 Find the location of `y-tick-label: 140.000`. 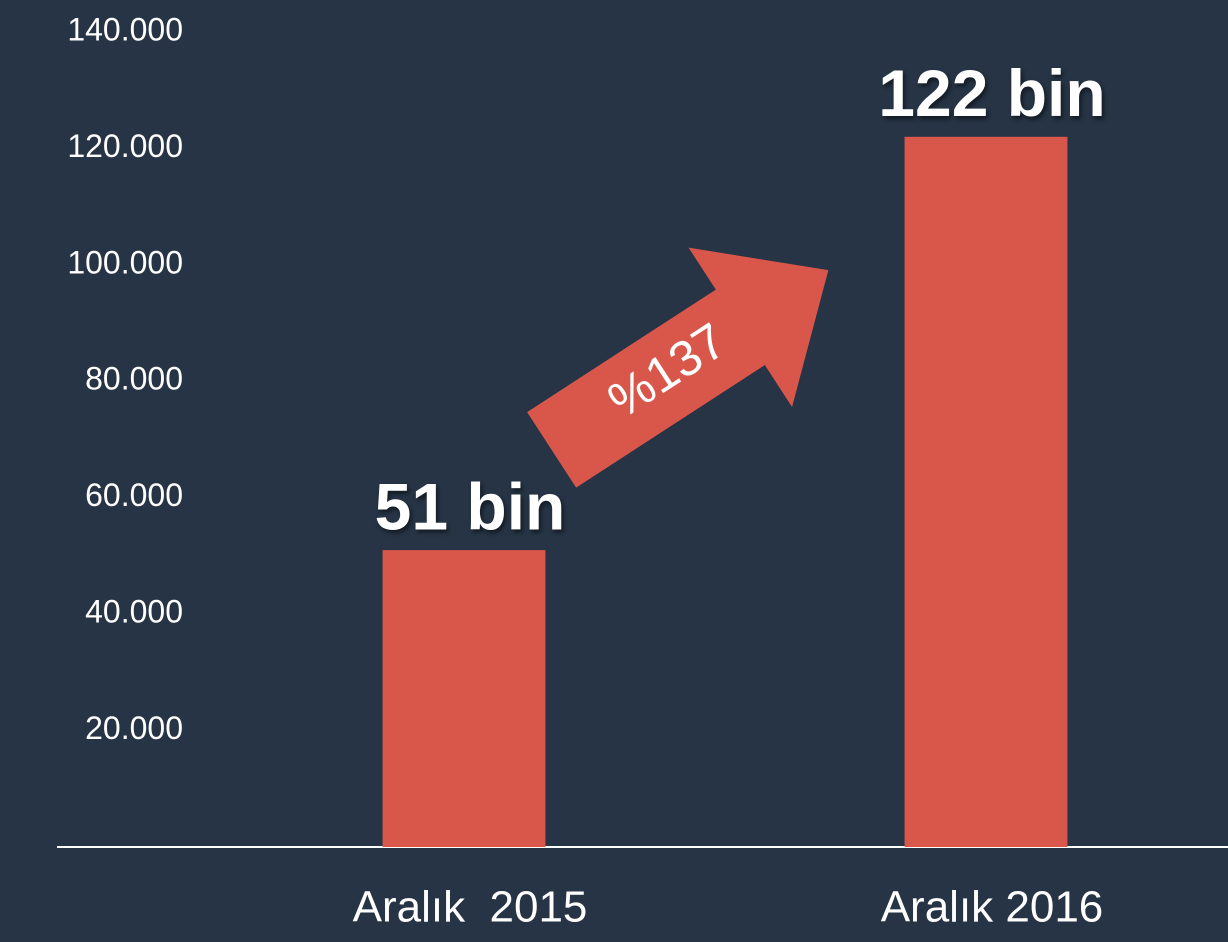

y-tick-label: 140.000 is located at coordinates (125, 29).